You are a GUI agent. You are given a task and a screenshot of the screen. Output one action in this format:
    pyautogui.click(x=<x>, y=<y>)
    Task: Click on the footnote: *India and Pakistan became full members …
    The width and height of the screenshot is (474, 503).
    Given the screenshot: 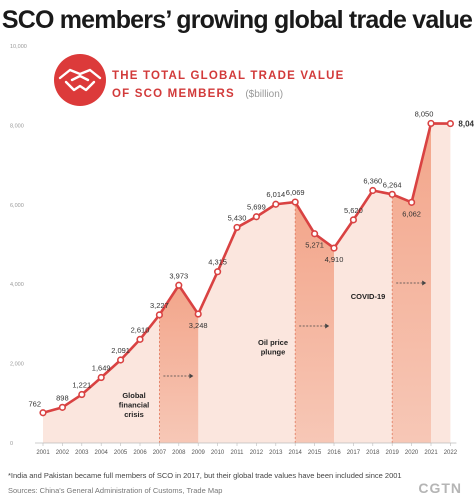 What is the action you would take?
    pyautogui.click(x=205, y=475)
    